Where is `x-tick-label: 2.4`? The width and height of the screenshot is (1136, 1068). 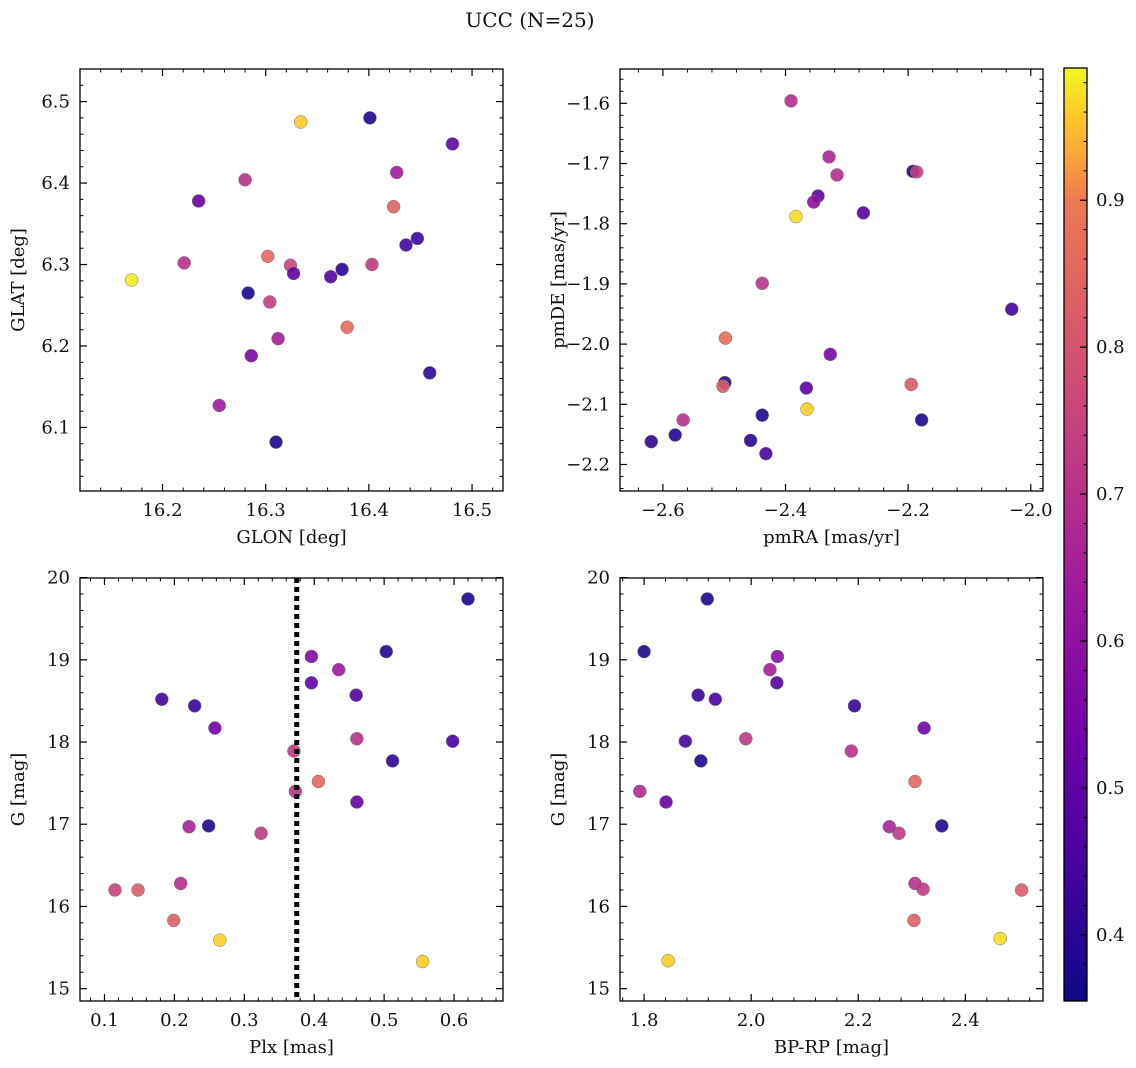
x-tick-label: 2.4 is located at coordinates (965, 1020).